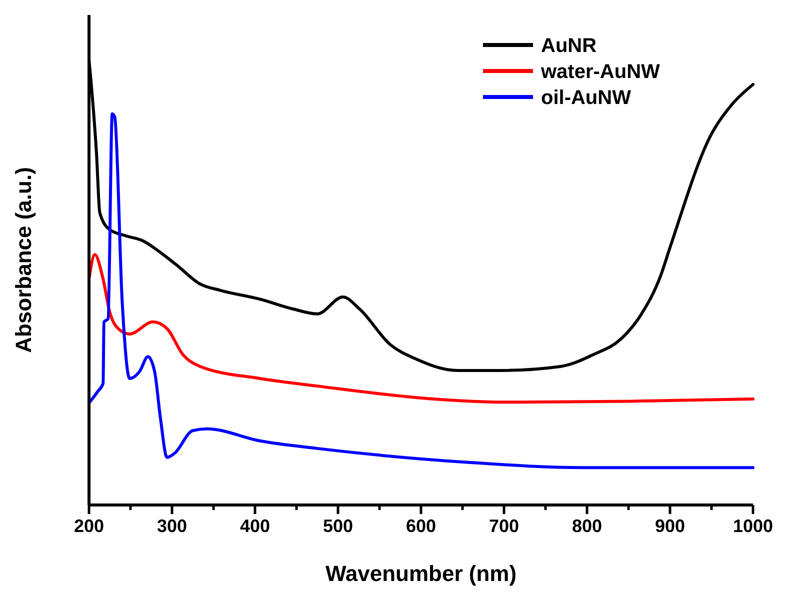 This screenshot has height=599, width=787. Describe the element at coordinates (172, 526) in the screenshot. I see `x-tick-label: 300` at that location.